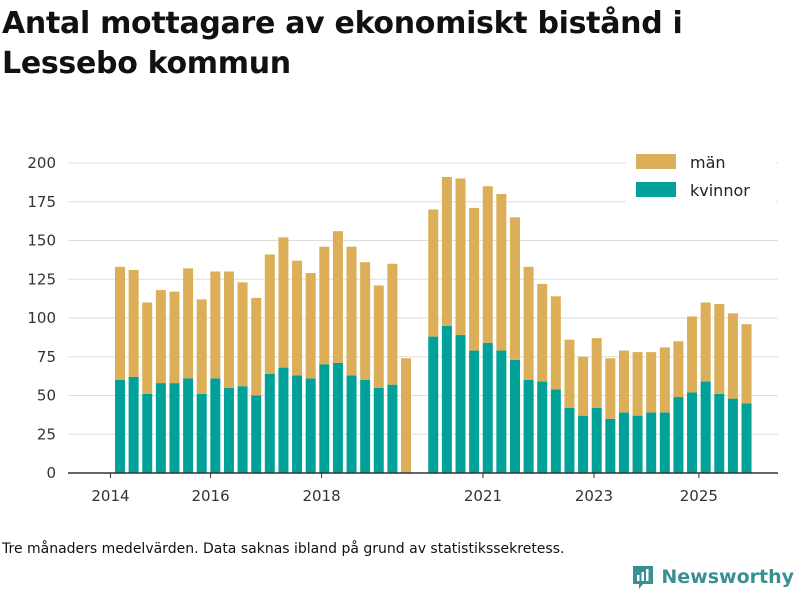 This screenshot has height=600, width=800. What do you see at coordinates (41, 202) in the screenshot?
I see `y-tick-label: 175` at bounding box center [41, 202].